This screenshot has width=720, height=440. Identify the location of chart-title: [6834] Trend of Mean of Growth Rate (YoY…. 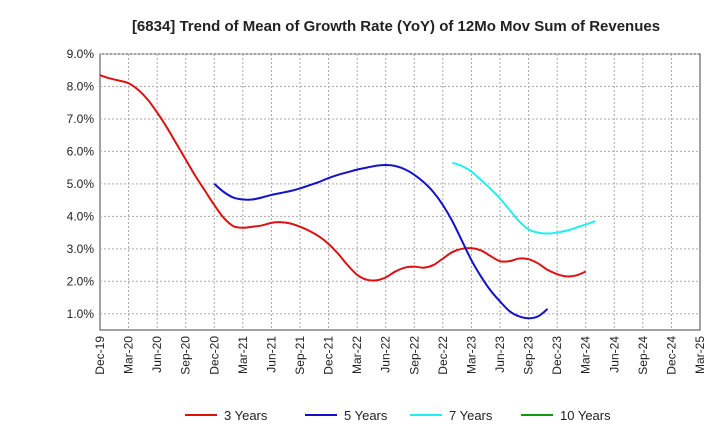
(396, 26).